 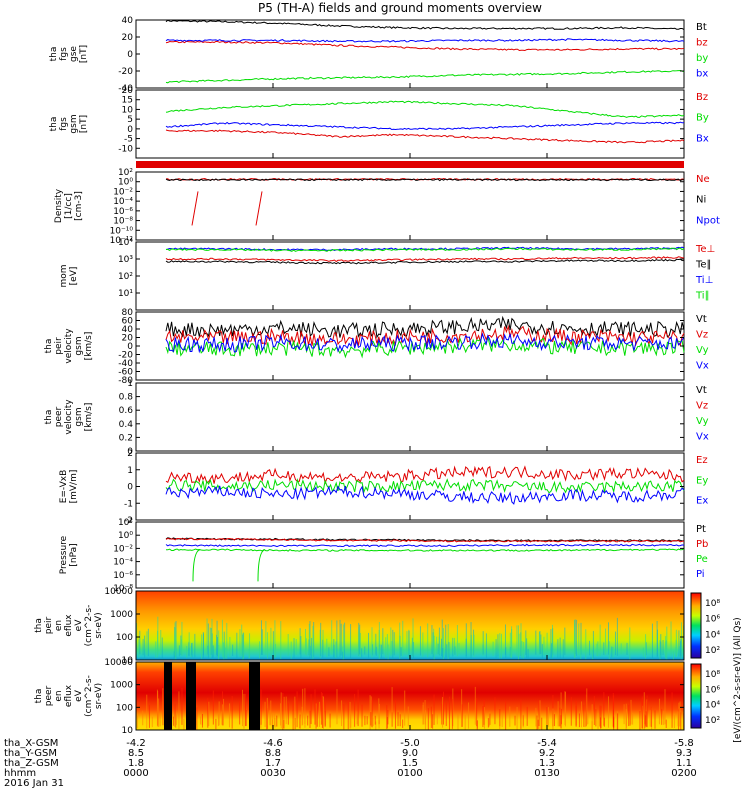 I want to click on series-dropout, so click(x=195, y=208).